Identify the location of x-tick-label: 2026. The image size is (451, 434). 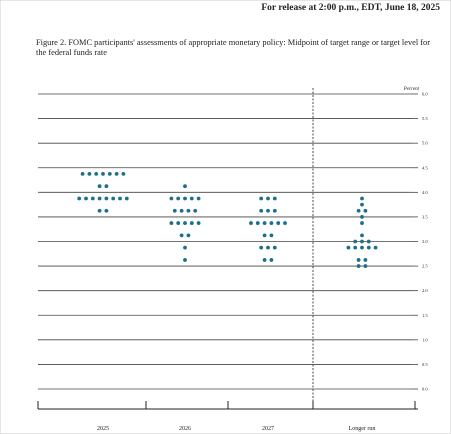
(185, 429).